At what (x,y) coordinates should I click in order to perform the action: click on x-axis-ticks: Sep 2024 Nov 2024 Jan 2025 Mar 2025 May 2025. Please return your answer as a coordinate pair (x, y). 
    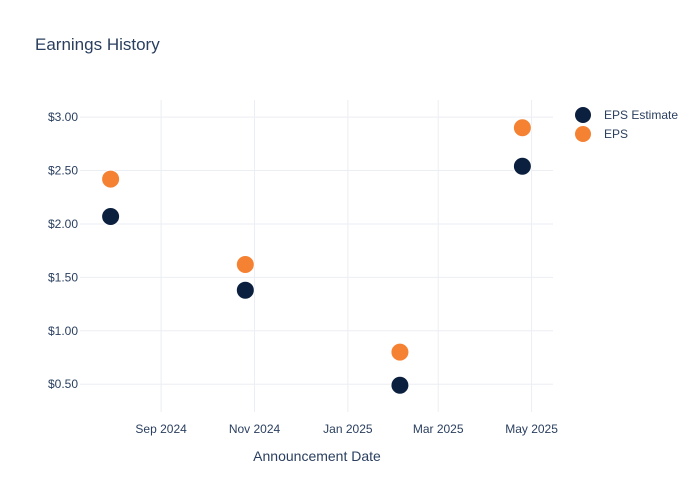
    Looking at the image, I should click on (346, 429).